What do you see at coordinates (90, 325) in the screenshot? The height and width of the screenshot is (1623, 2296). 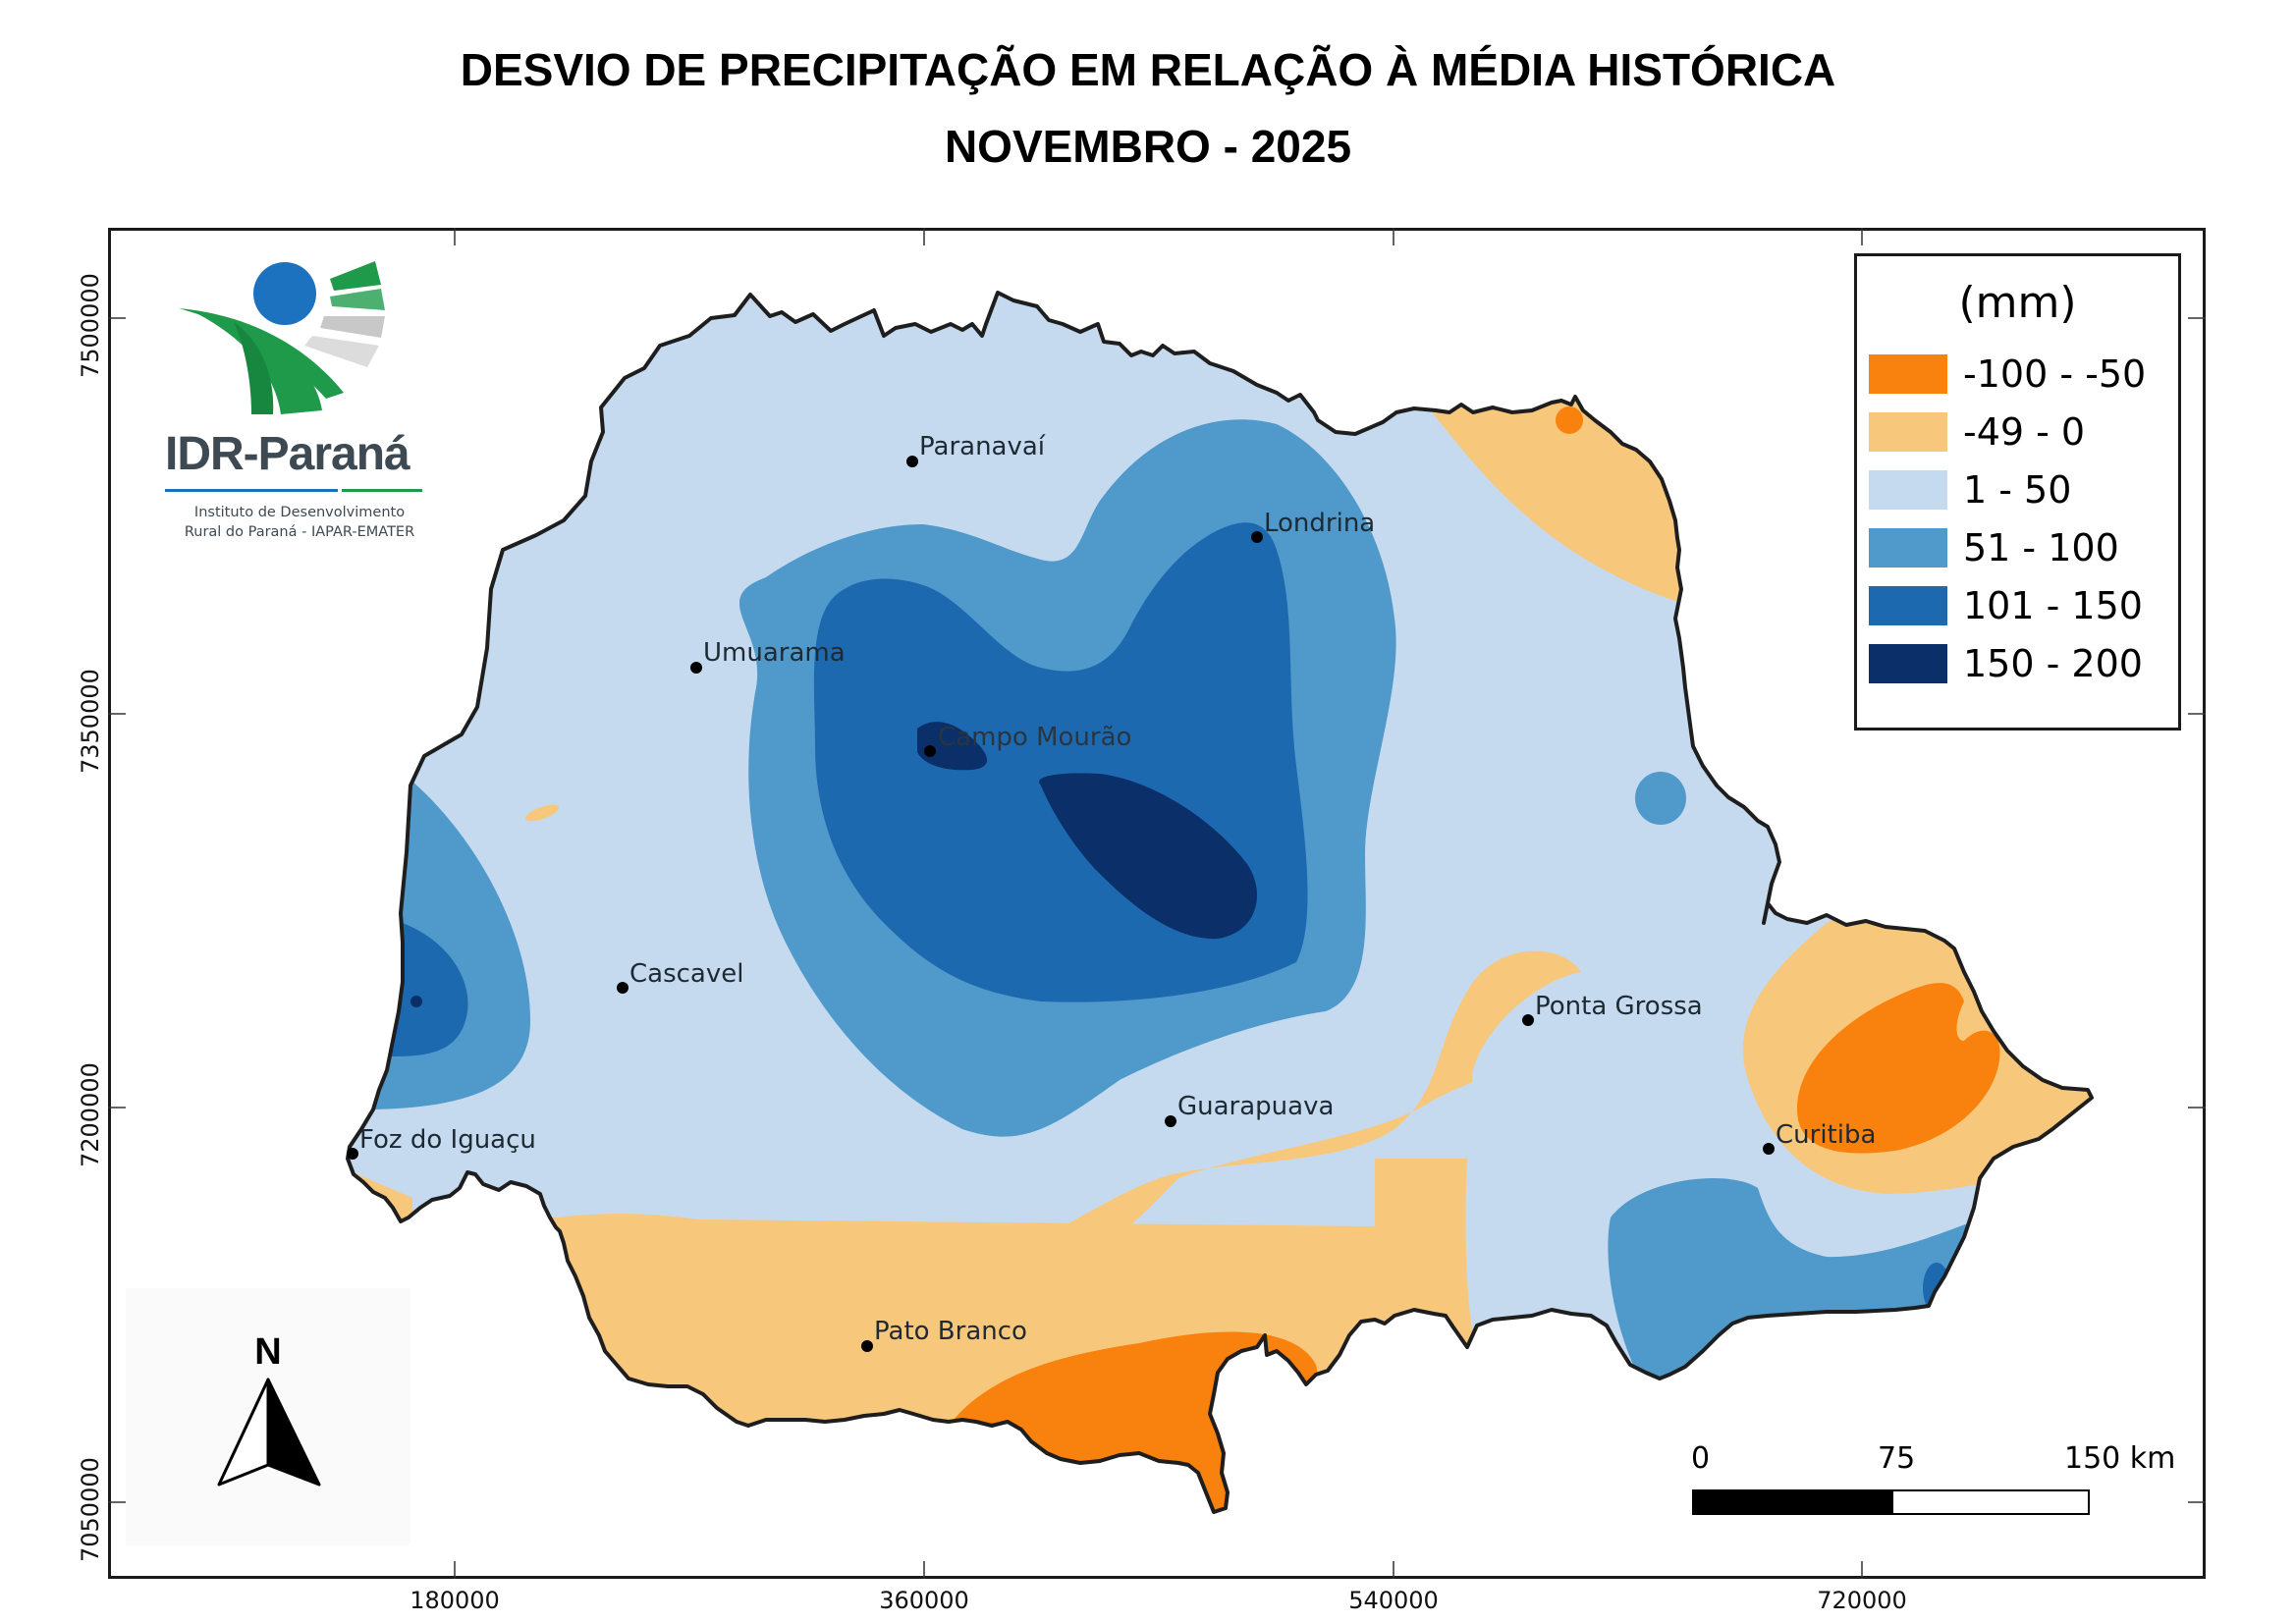 I see `y-tick-label: 7500000` at bounding box center [90, 325].